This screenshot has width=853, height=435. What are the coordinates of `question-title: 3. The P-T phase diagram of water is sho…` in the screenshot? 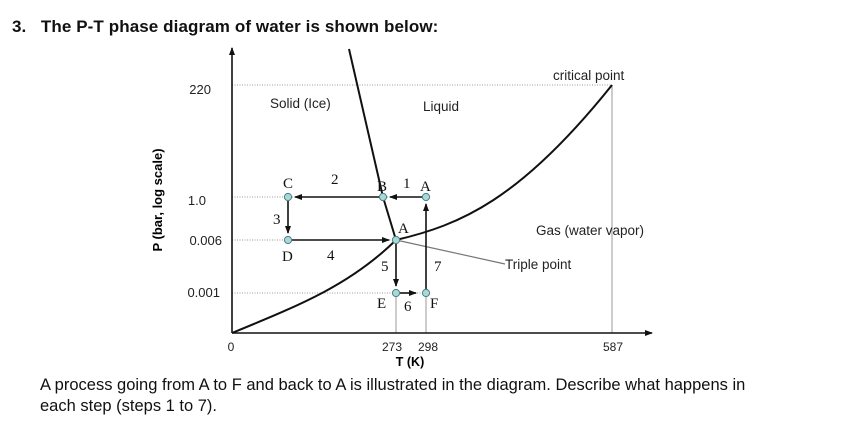 It's located at (225, 27).